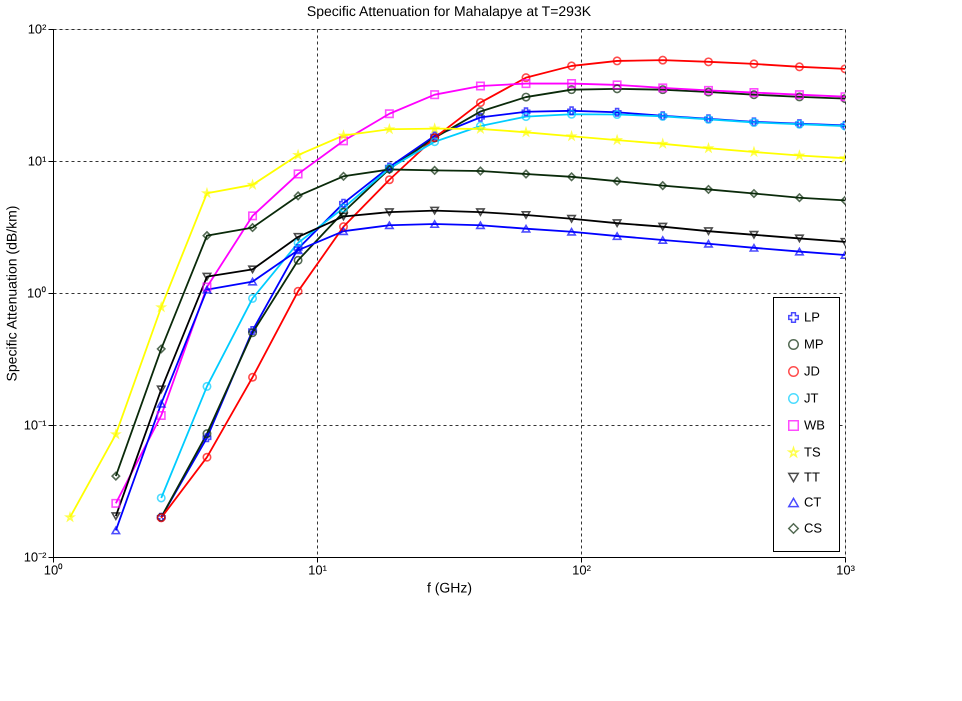 The image size is (962, 701). Describe the element at coordinates (813, 502) in the screenshot. I see `legend-label: CT` at that location.